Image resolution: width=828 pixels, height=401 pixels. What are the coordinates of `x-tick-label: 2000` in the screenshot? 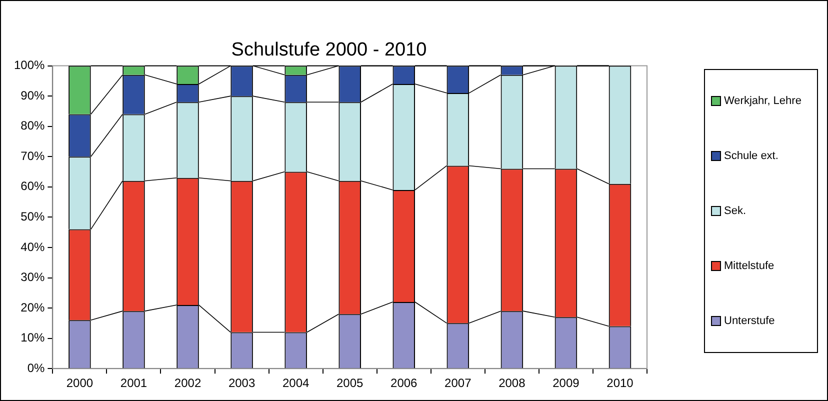 It's located at (80, 383).